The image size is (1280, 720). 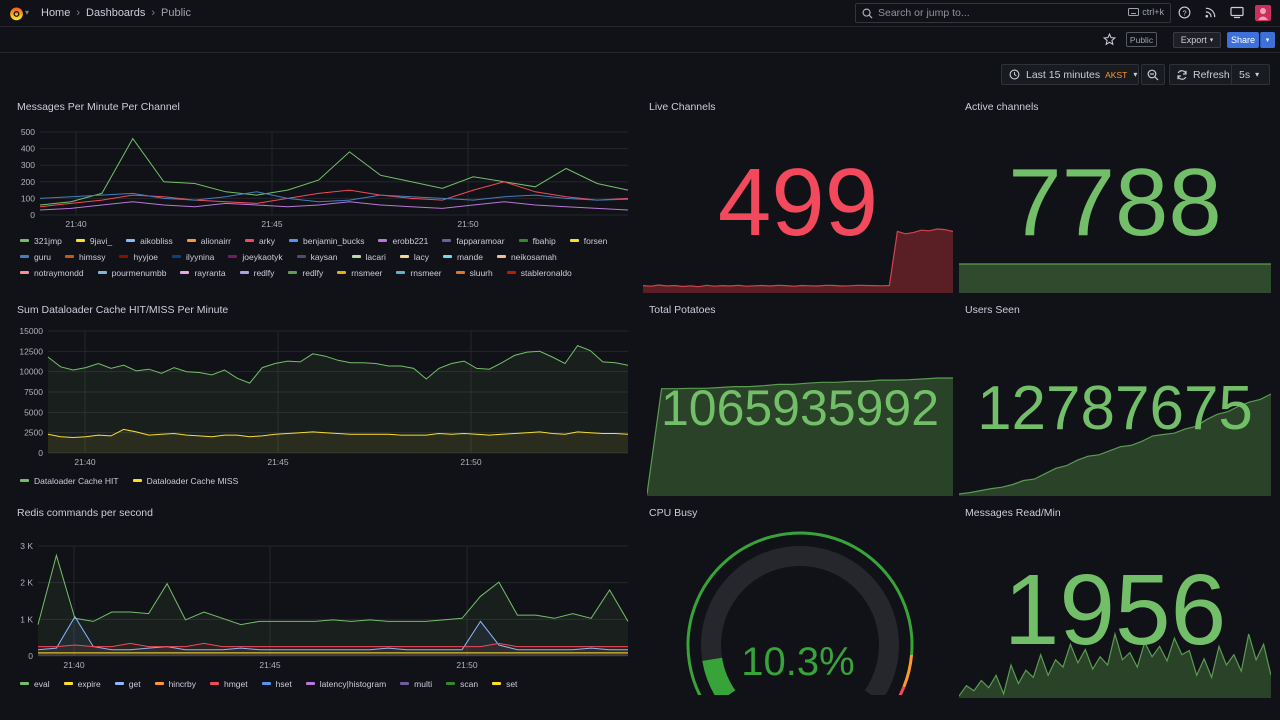 What do you see at coordinates (462, 683) in the screenshot?
I see `legend-item: scan` at bounding box center [462, 683].